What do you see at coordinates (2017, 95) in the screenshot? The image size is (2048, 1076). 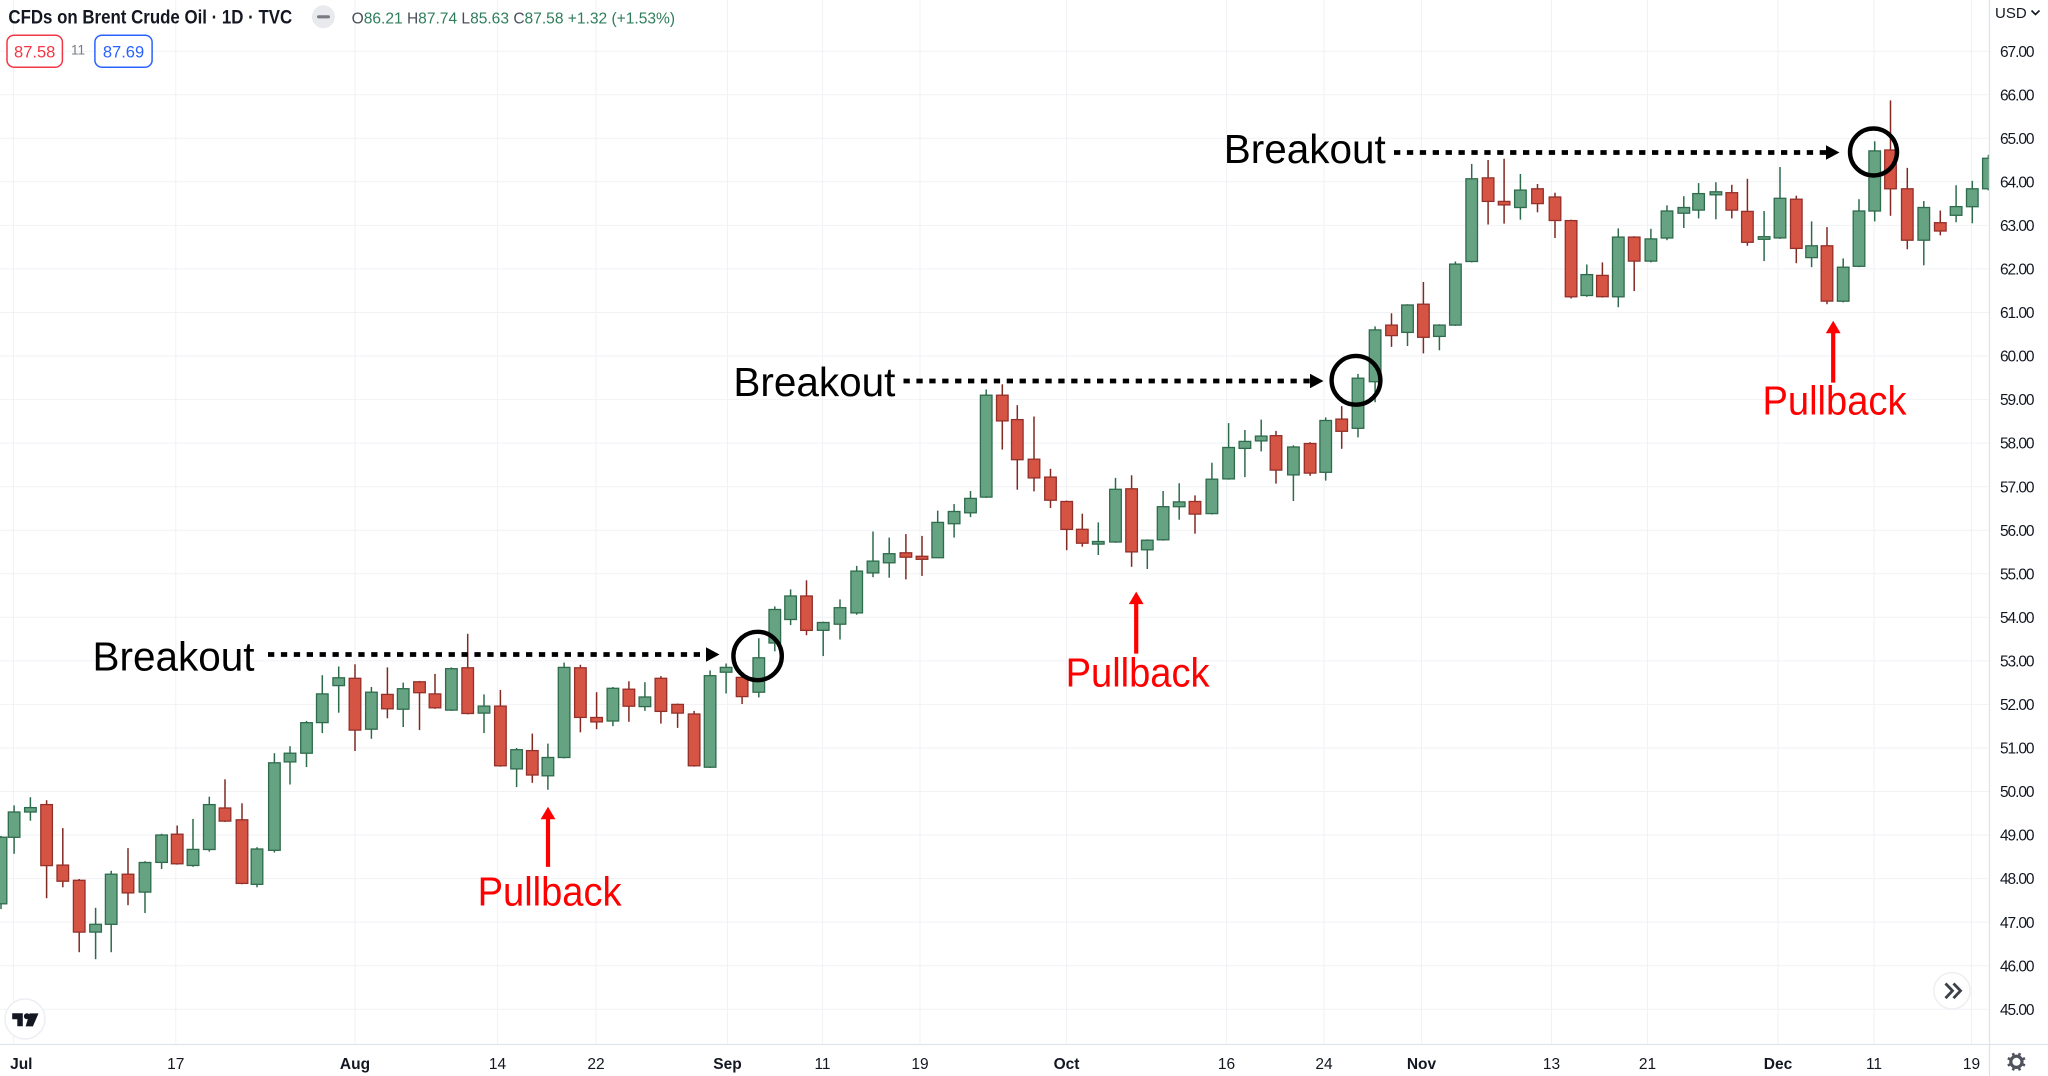 I see `svg-text: 66.00` at bounding box center [2017, 95].